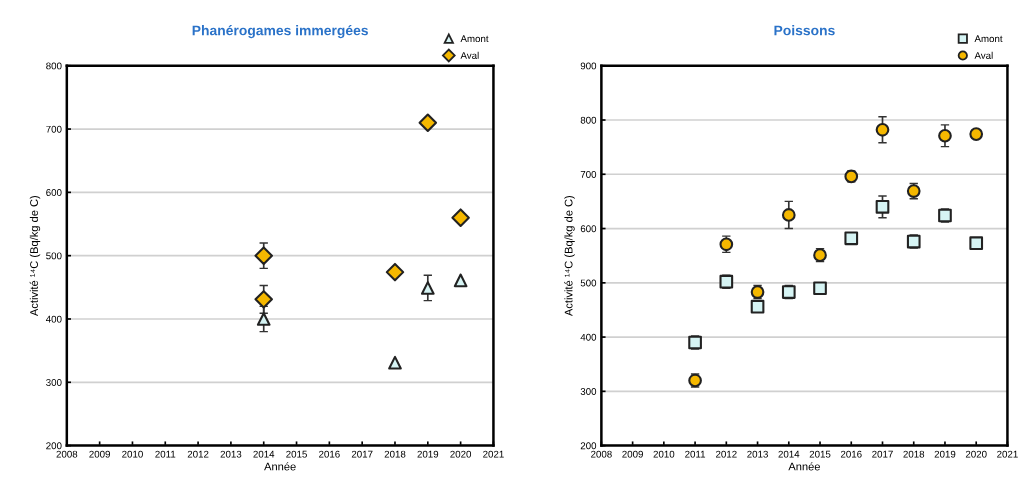 This screenshot has width=1028, height=487. What do you see at coordinates (588, 66) in the screenshot?
I see `y-tick-label: 900` at bounding box center [588, 66].